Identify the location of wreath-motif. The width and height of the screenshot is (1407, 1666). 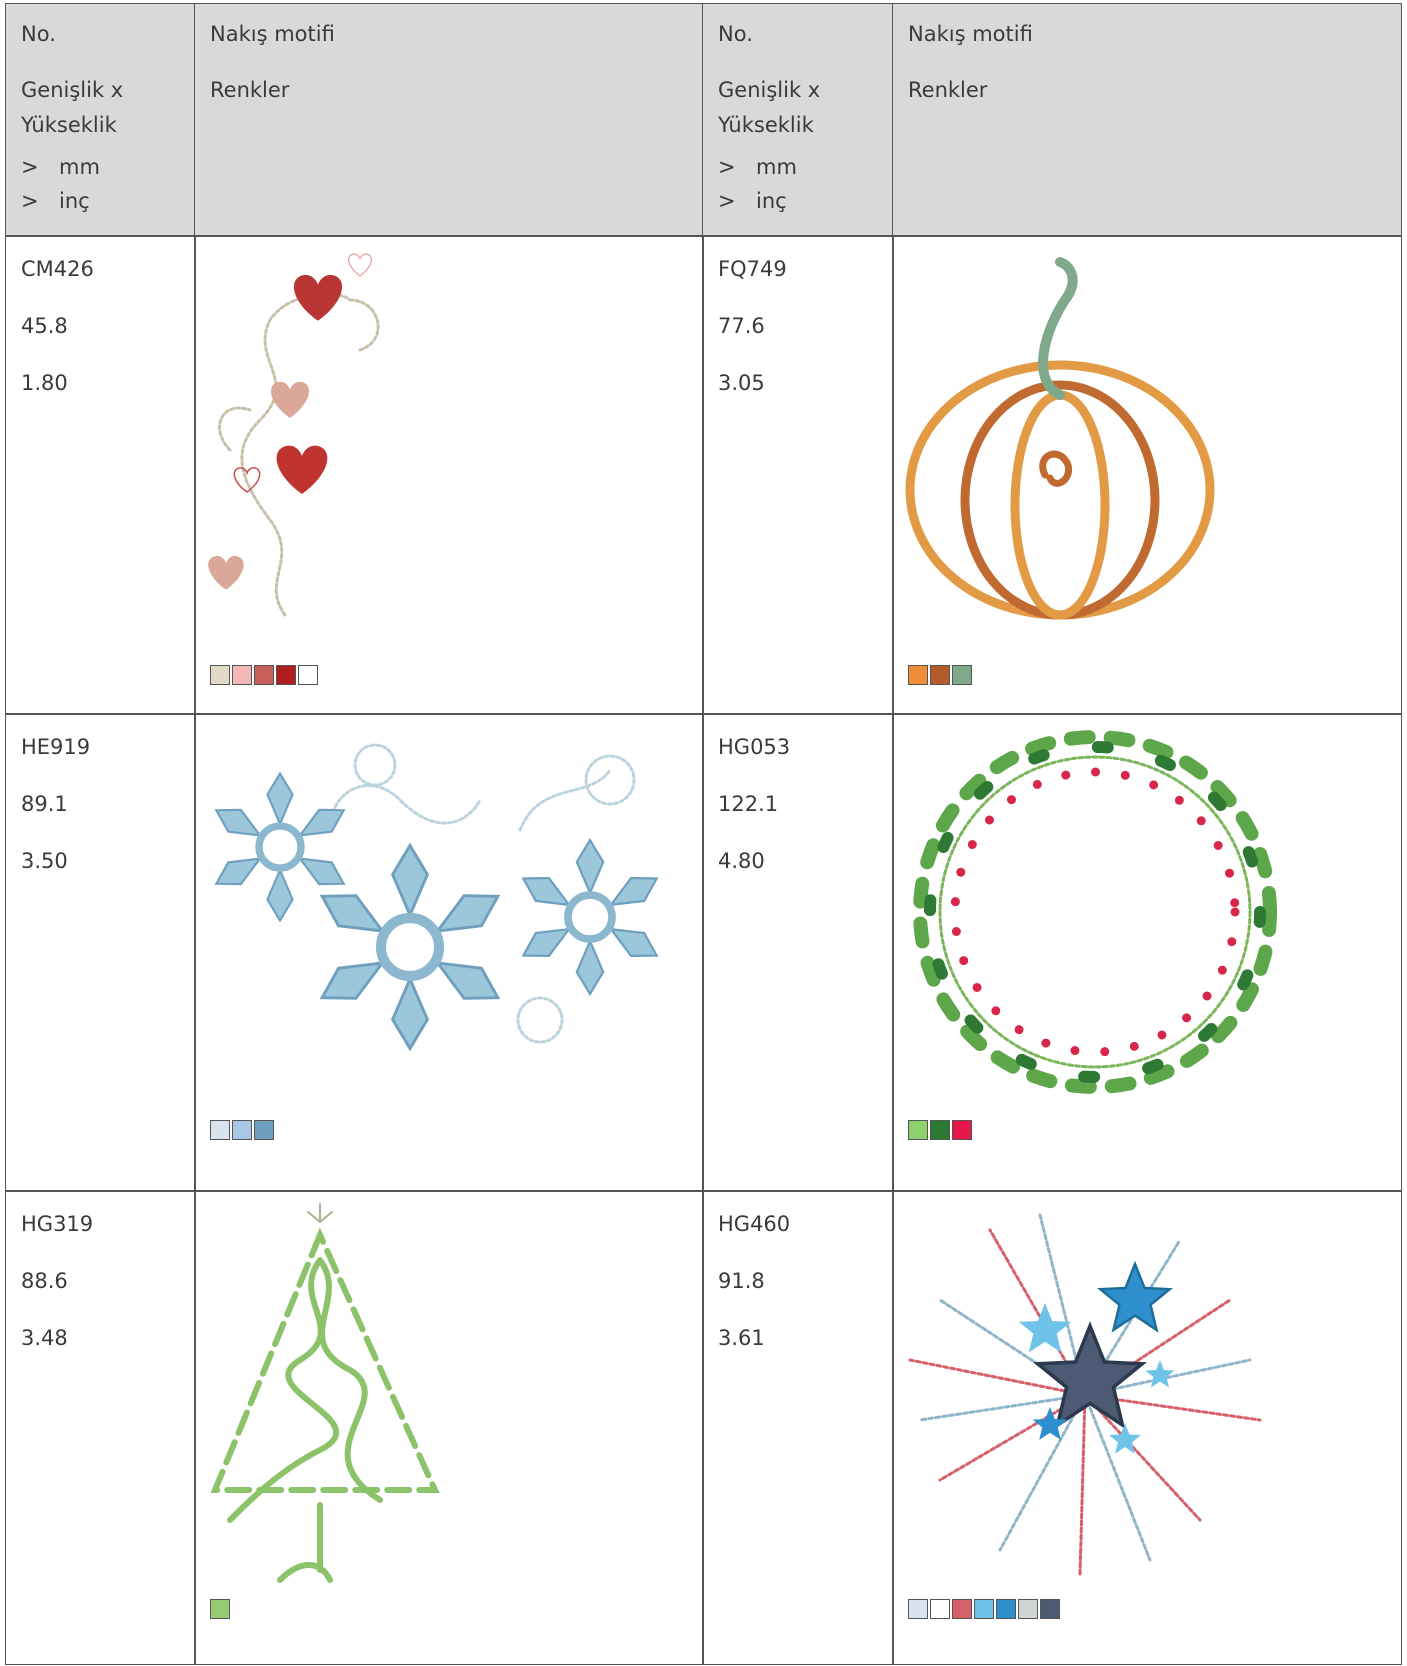
(1095, 912).